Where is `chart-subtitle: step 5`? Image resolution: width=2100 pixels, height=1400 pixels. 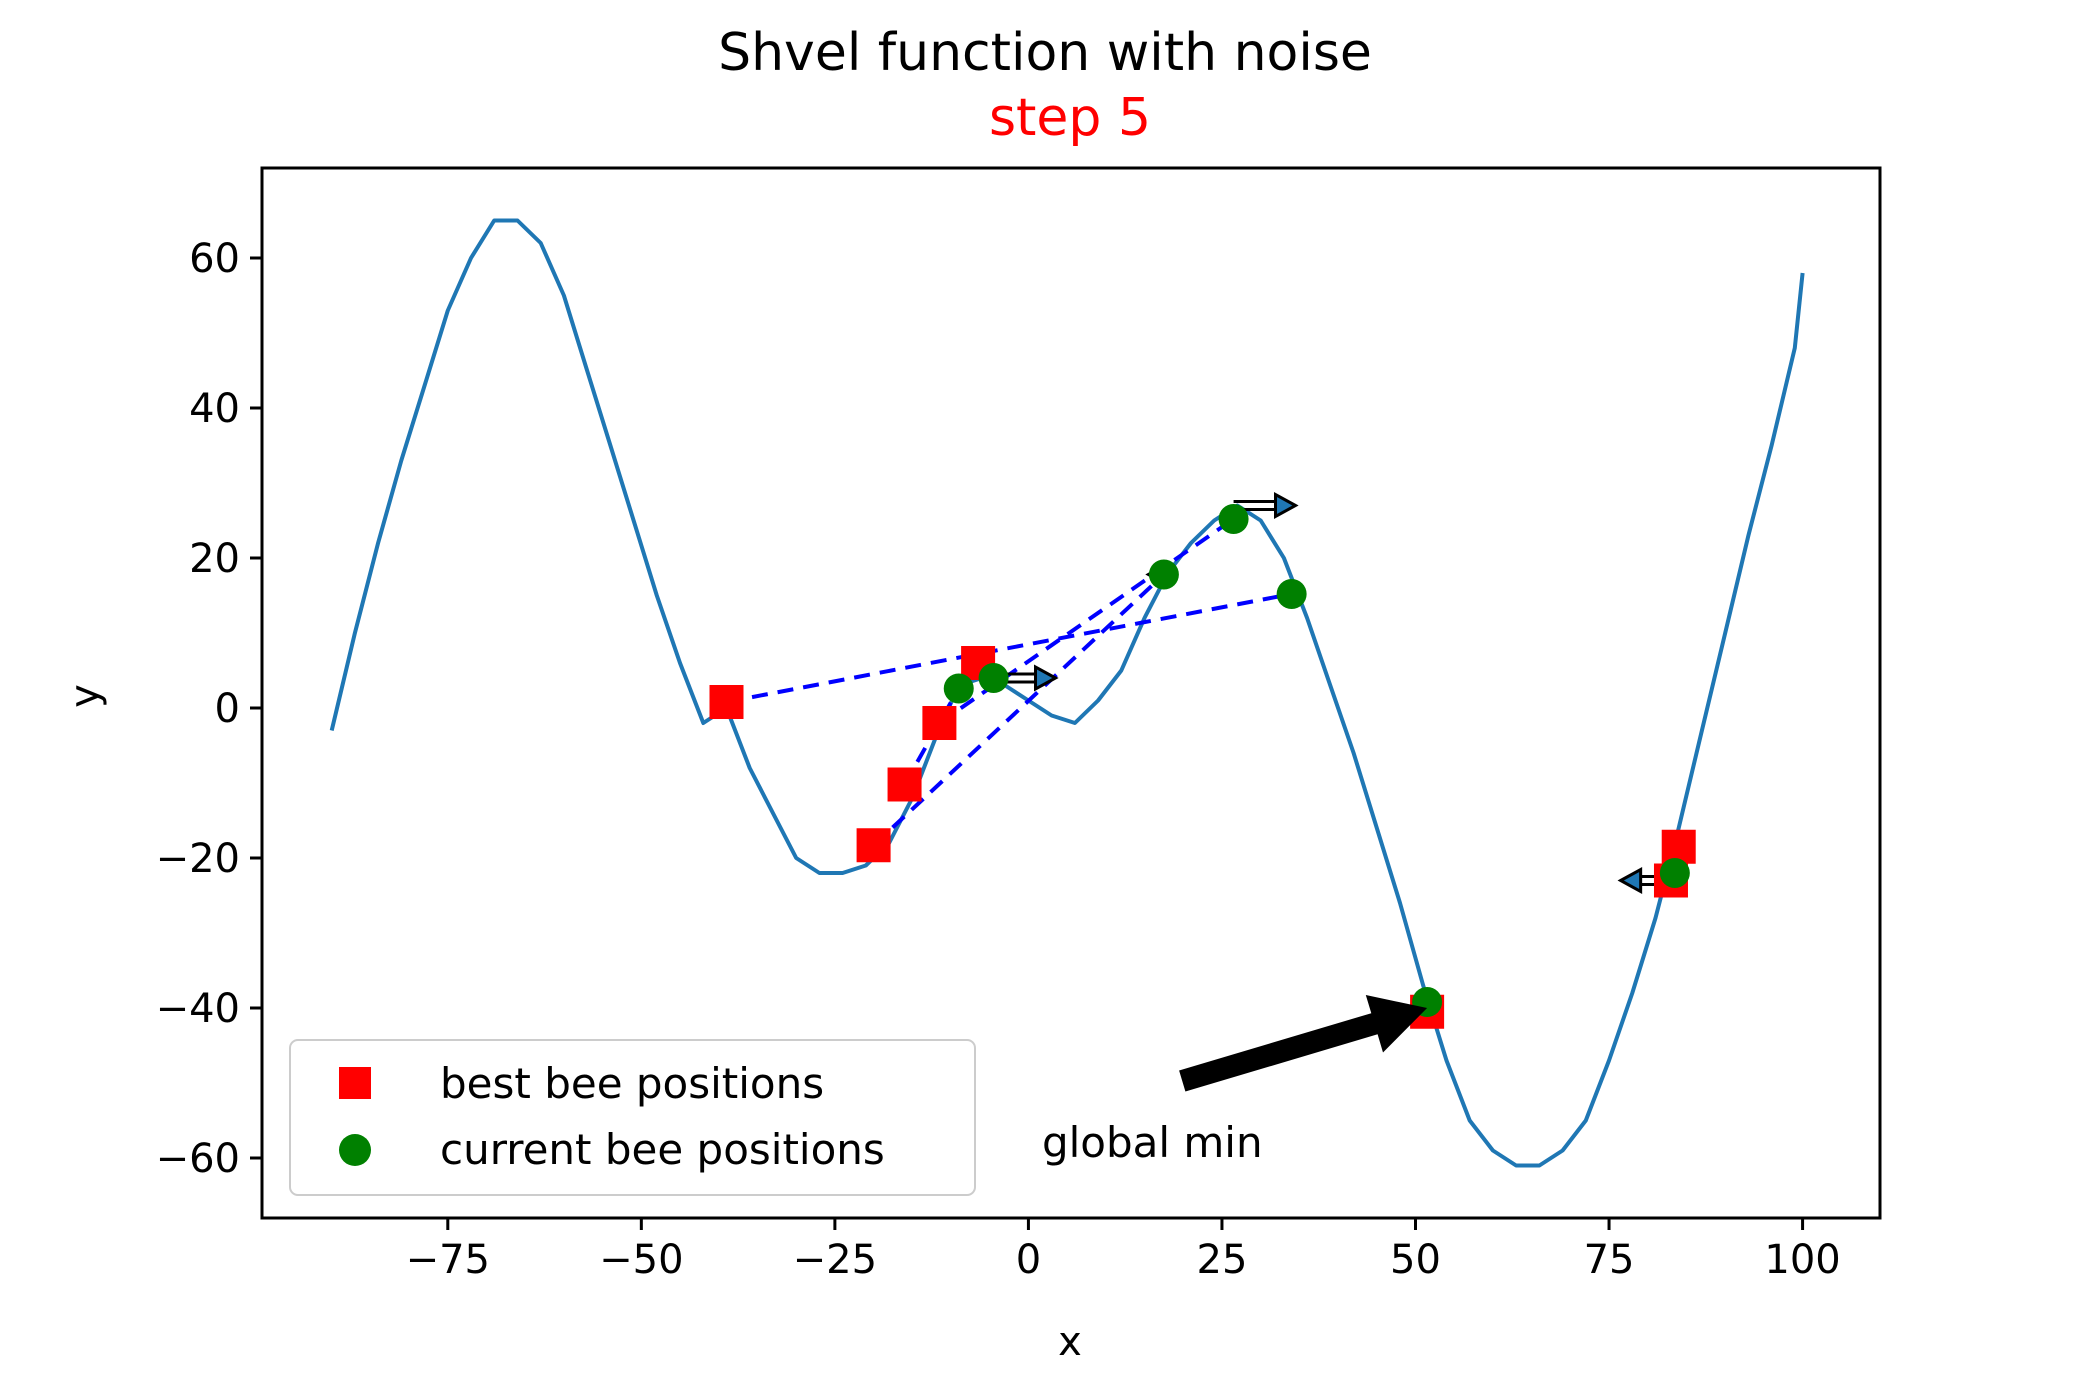
chart-subtitle: step 5 is located at coordinates (1070, 118).